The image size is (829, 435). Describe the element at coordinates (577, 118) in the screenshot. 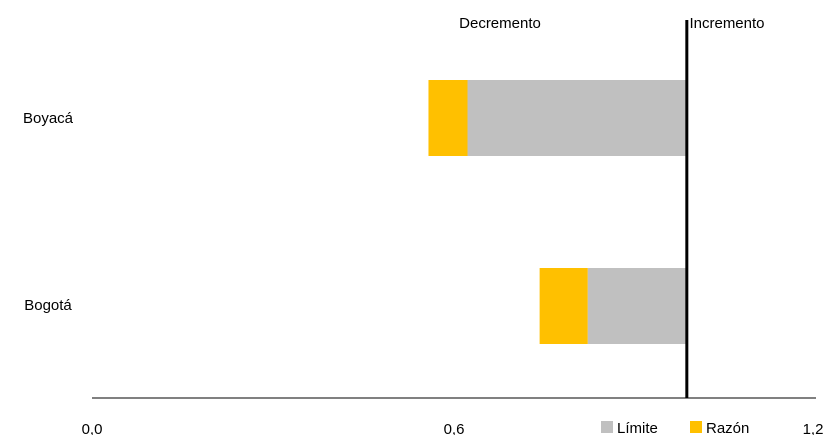

I see `bar-limite-boyaca` at that location.